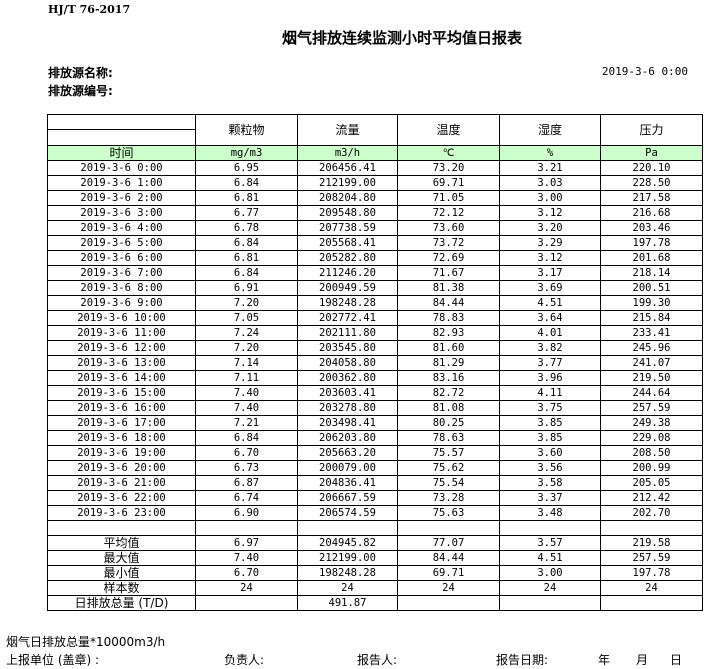 The height and width of the screenshot is (669, 724). I want to click on cell-temperature: 75.54, so click(448, 483).